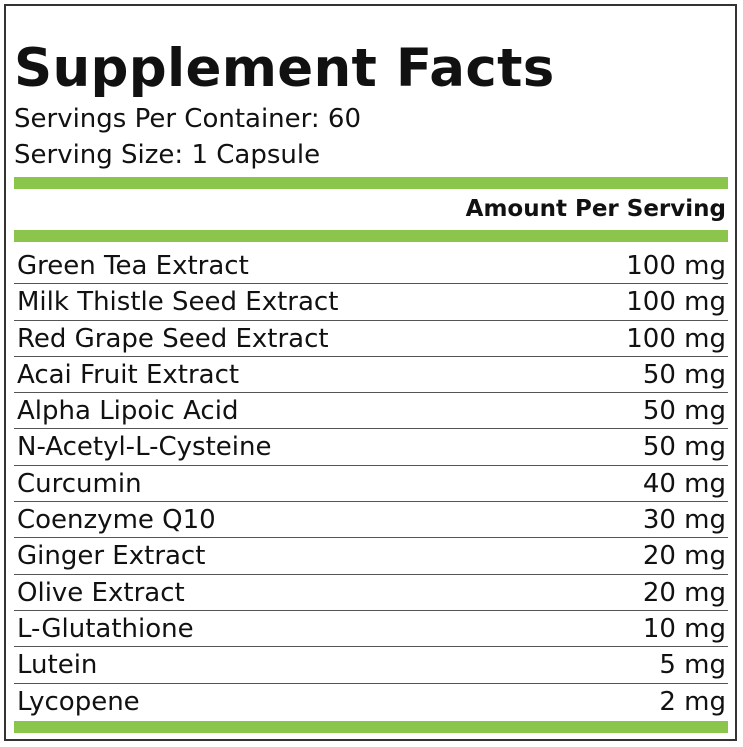  What do you see at coordinates (371, 665) in the screenshot?
I see `ingredient-row: Lutein 5 mg` at bounding box center [371, 665].